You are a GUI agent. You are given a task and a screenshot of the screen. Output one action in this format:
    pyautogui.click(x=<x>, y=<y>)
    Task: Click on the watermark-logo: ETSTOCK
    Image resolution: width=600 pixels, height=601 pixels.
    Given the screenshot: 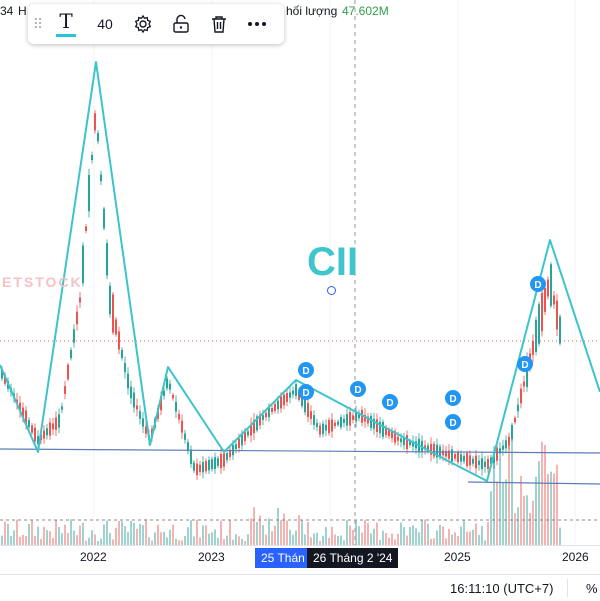 What is the action you would take?
    pyautogui.click(x=42, y=282)
    